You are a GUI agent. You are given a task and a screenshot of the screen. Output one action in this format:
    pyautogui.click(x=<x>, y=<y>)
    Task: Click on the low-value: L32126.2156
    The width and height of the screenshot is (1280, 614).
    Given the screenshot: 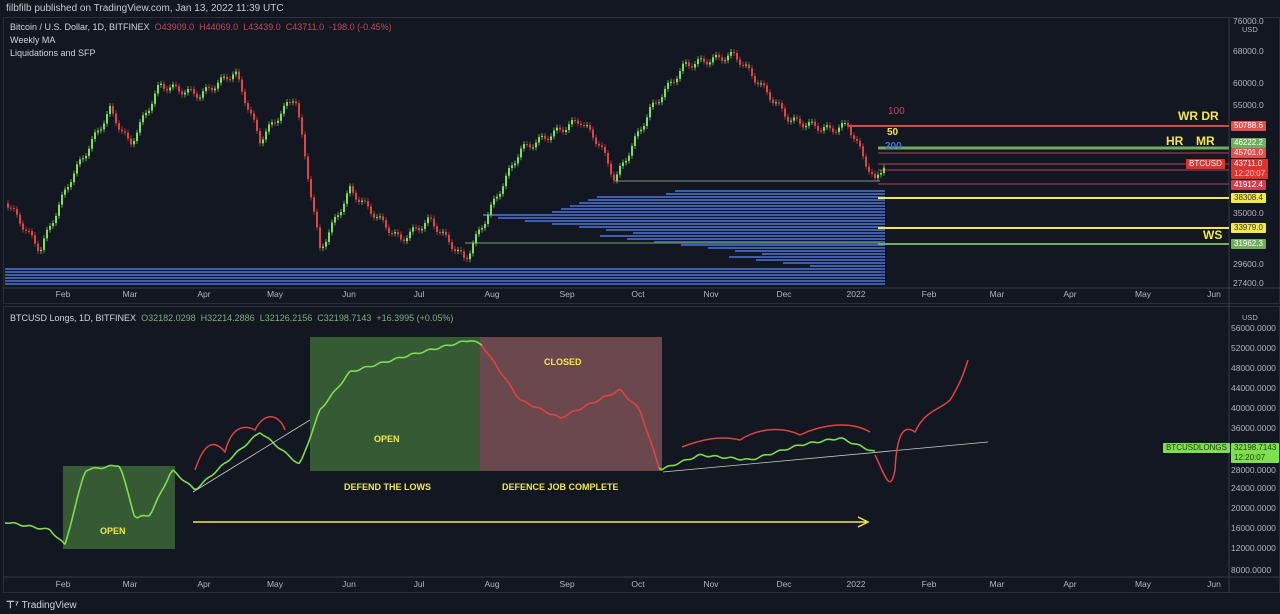 What is the action you would take?
    pyautogui.click(x=286, y=318)
    